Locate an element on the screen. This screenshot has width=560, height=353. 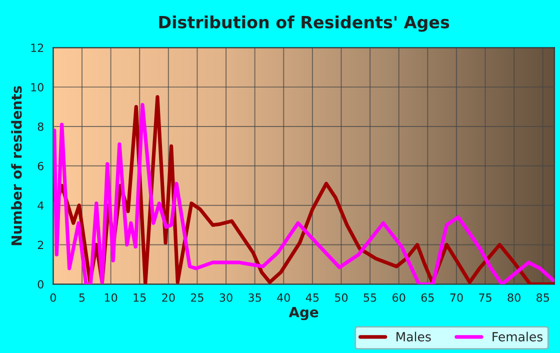
x-tick-label: 45 is located at coordinates (312, 298).